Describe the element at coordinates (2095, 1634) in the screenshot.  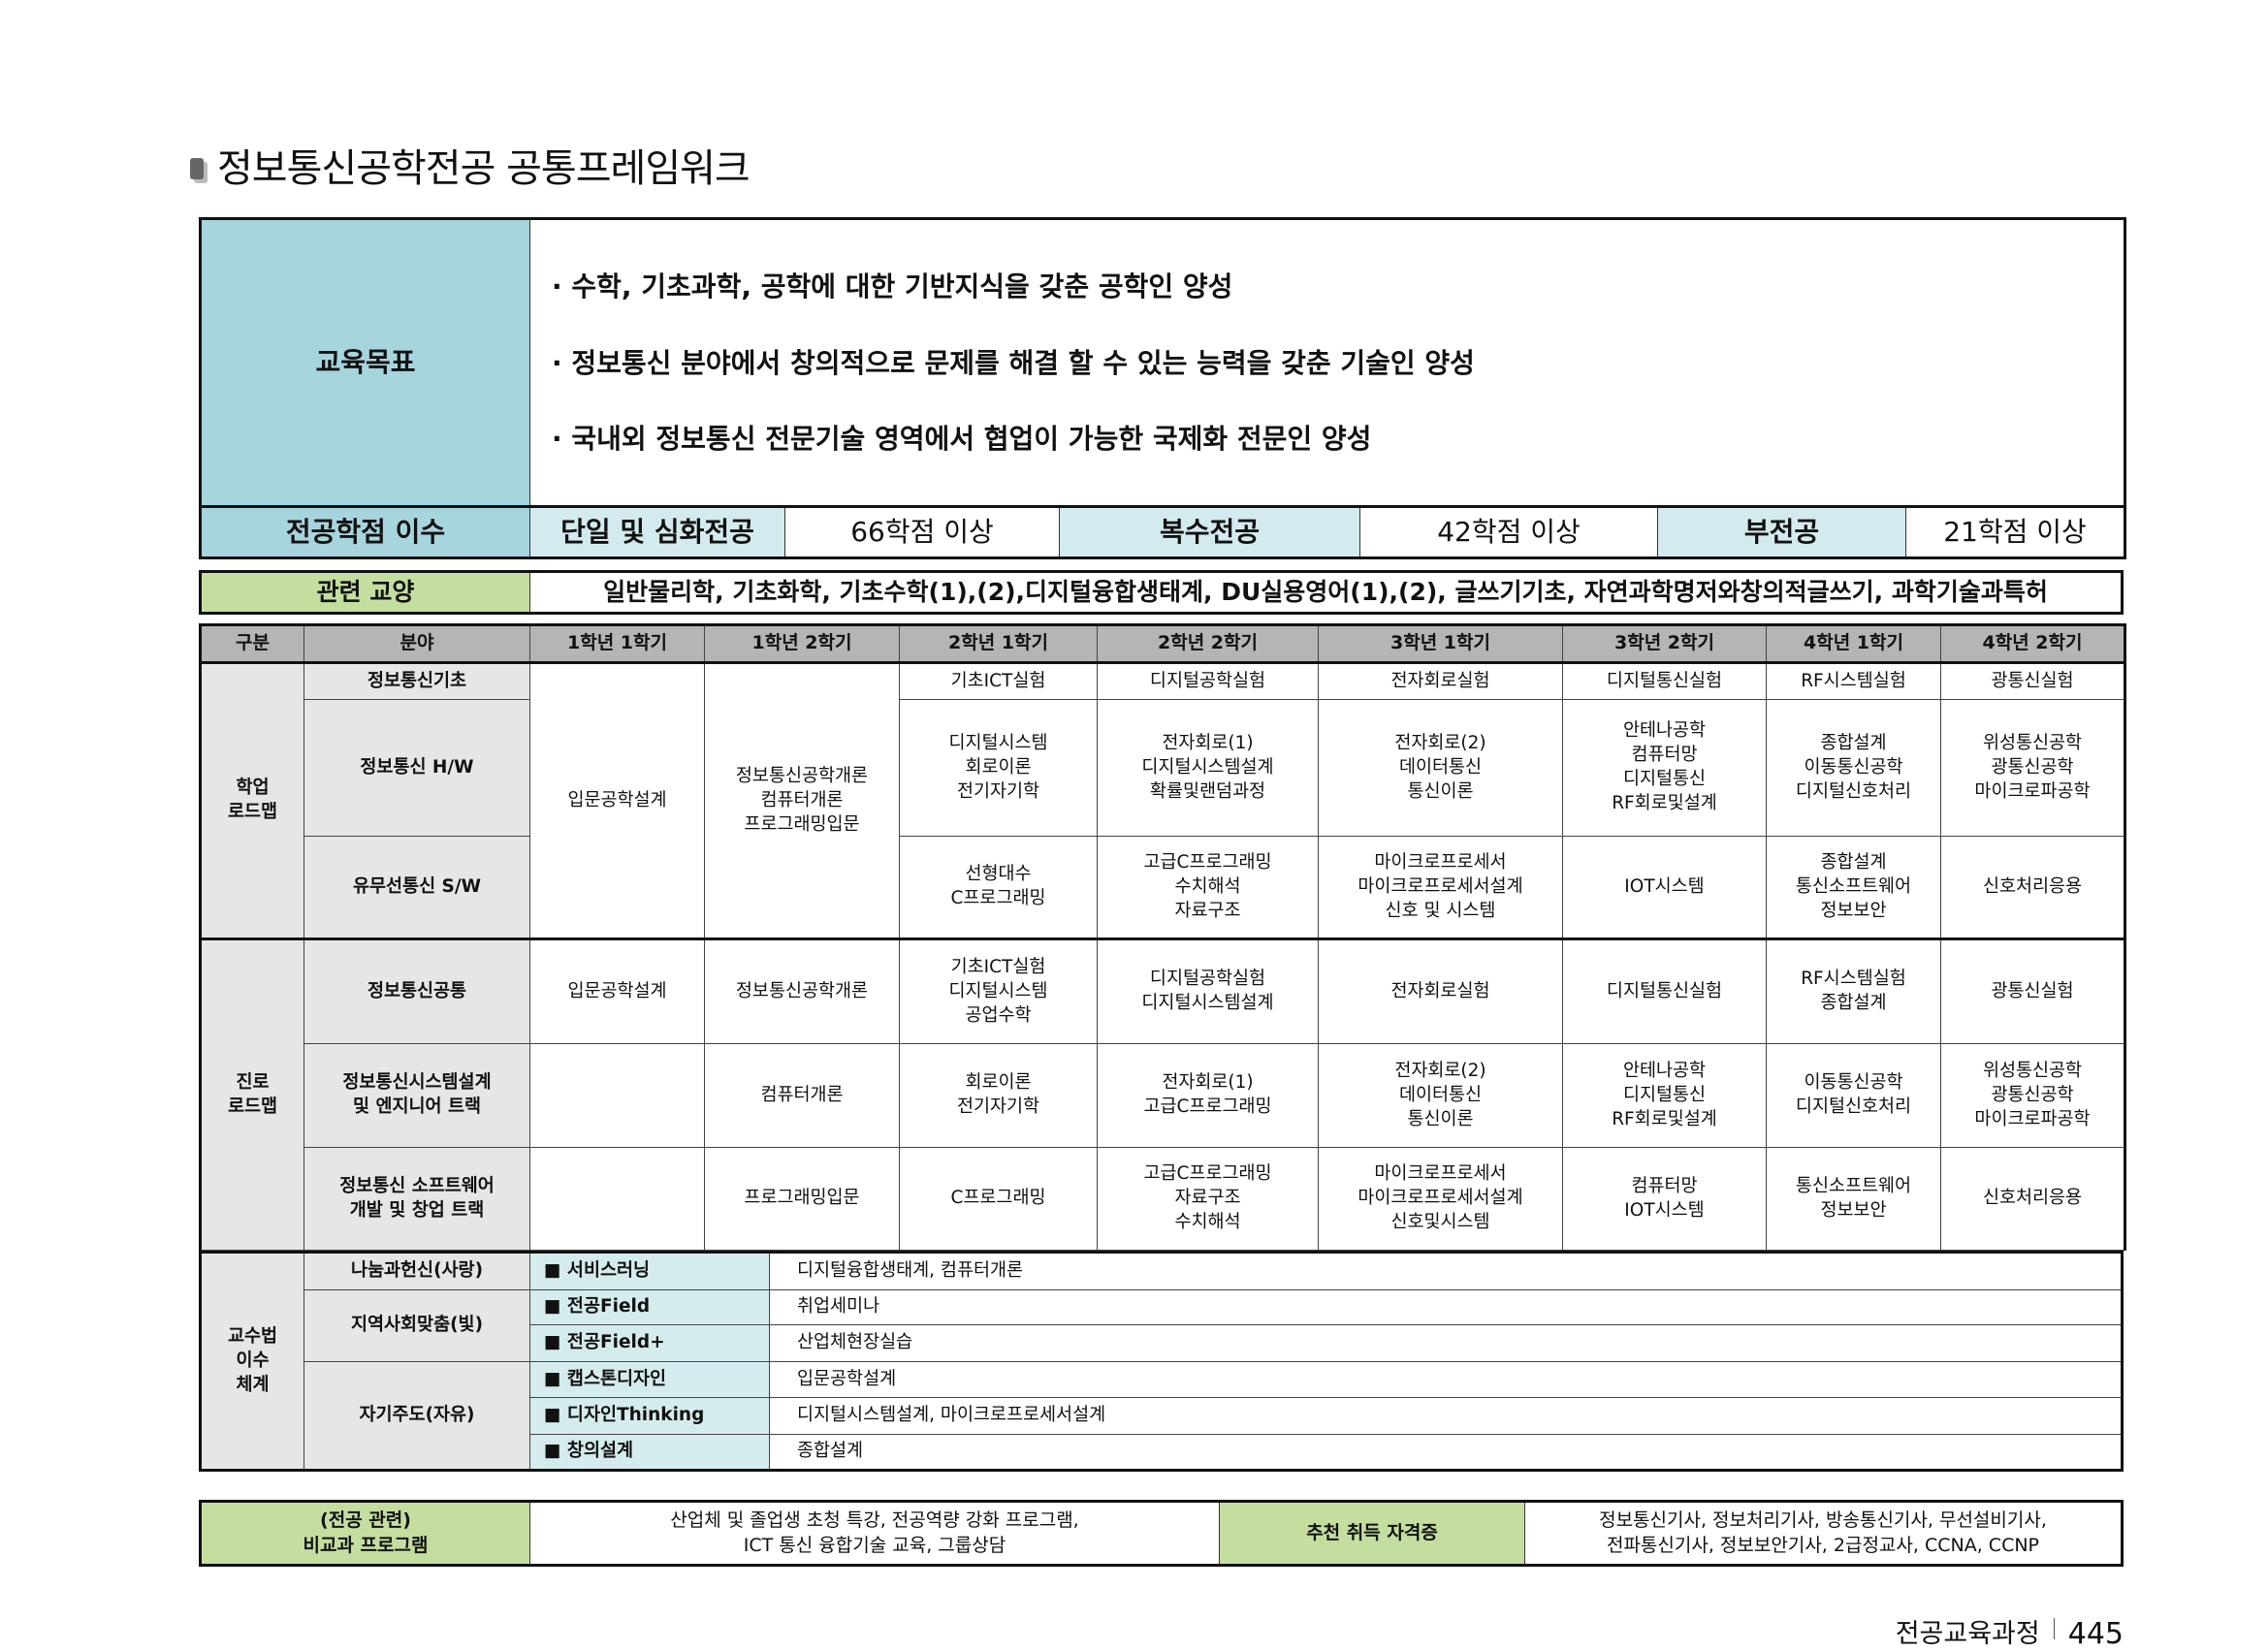
I see `page-number: 445` at that location.